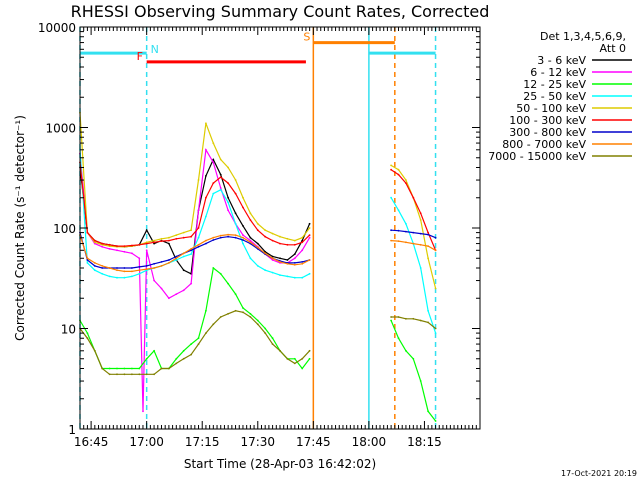 This screenshot has height=480, width=640. I want to click on timestamp: 17-Oct-2021 20:19, so click(599, 473).